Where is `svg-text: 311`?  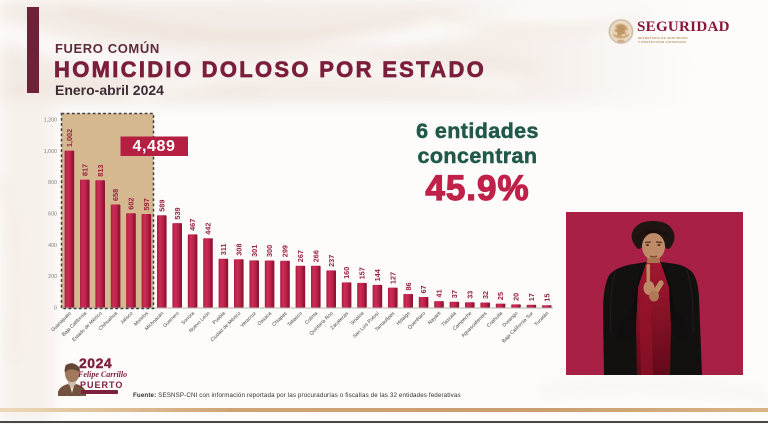 svg-text: 311 is located at coordinates (223, 250).